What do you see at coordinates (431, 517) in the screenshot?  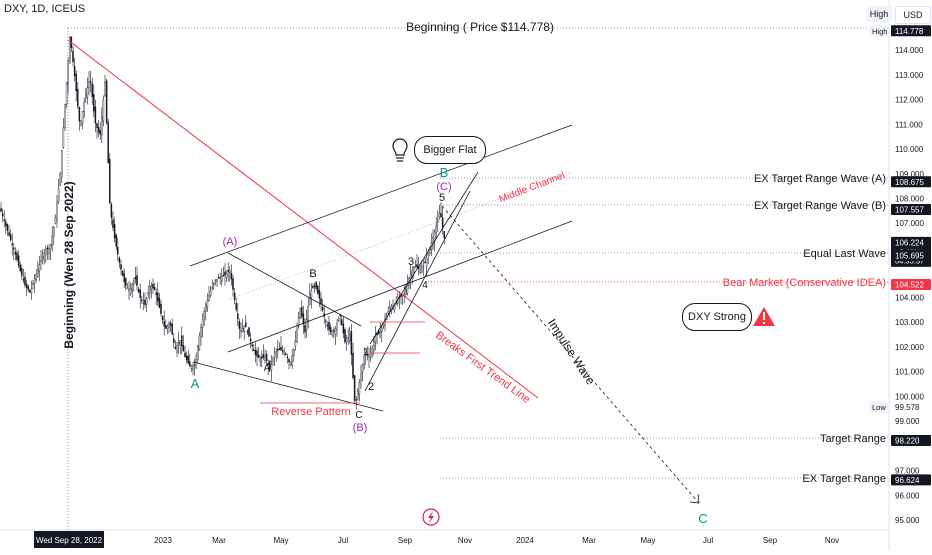 I see `lightning-icon` at bounding box center [431, 517].